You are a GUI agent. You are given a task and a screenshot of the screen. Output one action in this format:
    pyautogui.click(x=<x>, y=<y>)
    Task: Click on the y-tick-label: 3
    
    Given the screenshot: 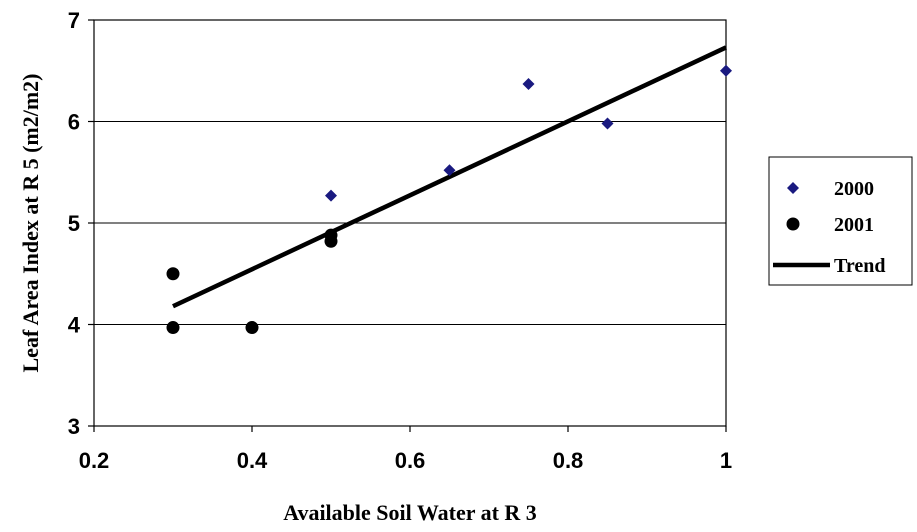 What is the action you would take?
    pyautogui.click(x=74, y=426)
    